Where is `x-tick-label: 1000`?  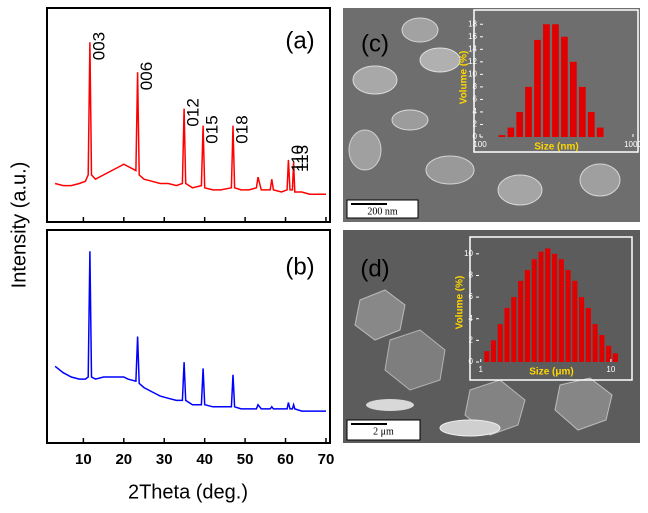 x-tick-label: 1000 is located at coordinates (633, 144).